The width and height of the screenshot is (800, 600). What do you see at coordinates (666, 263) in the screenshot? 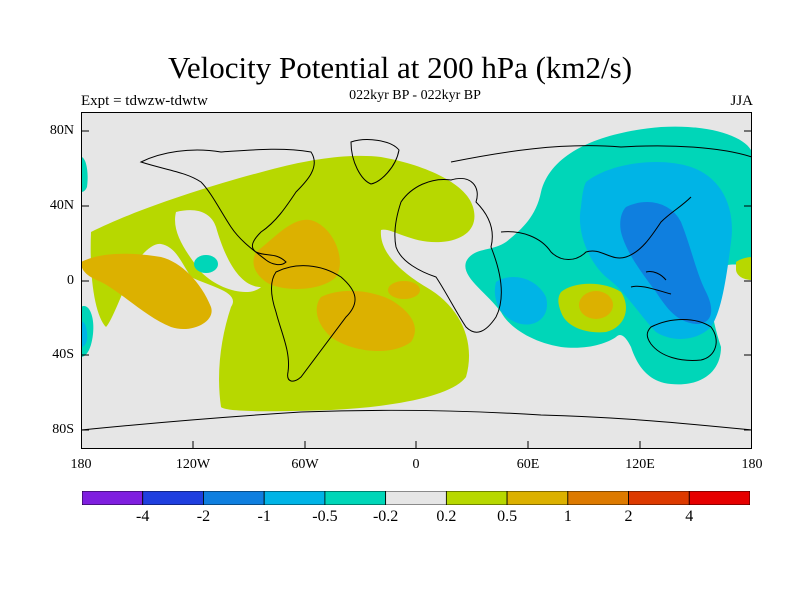
I see `negative-peak-maritime-continent` at bounding box center [666, 263].